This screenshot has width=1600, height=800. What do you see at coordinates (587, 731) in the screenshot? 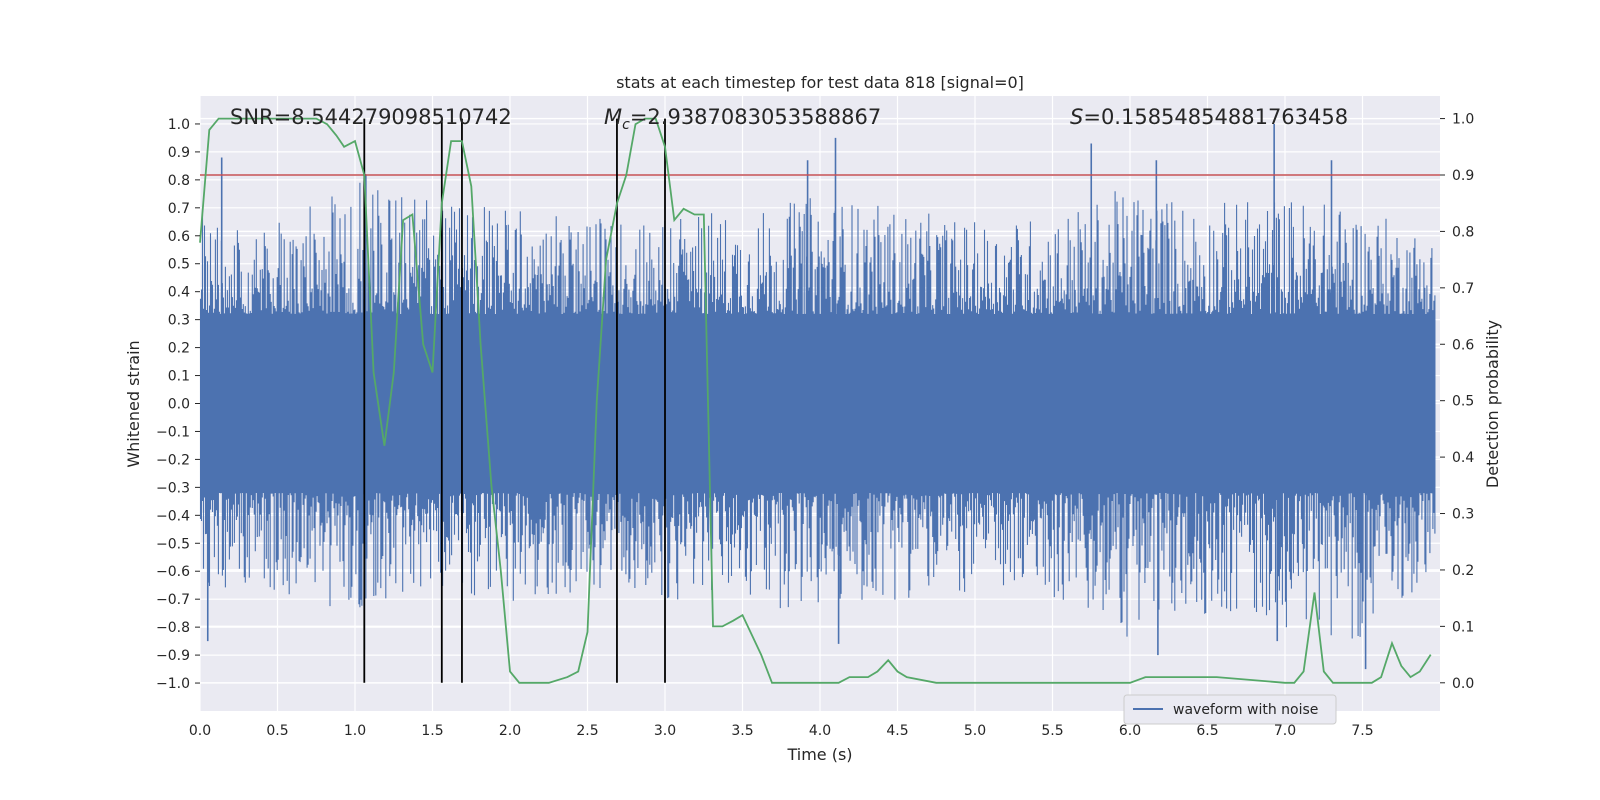
I see `x-tick-label: 2.5` at bounding box center [587, 731].